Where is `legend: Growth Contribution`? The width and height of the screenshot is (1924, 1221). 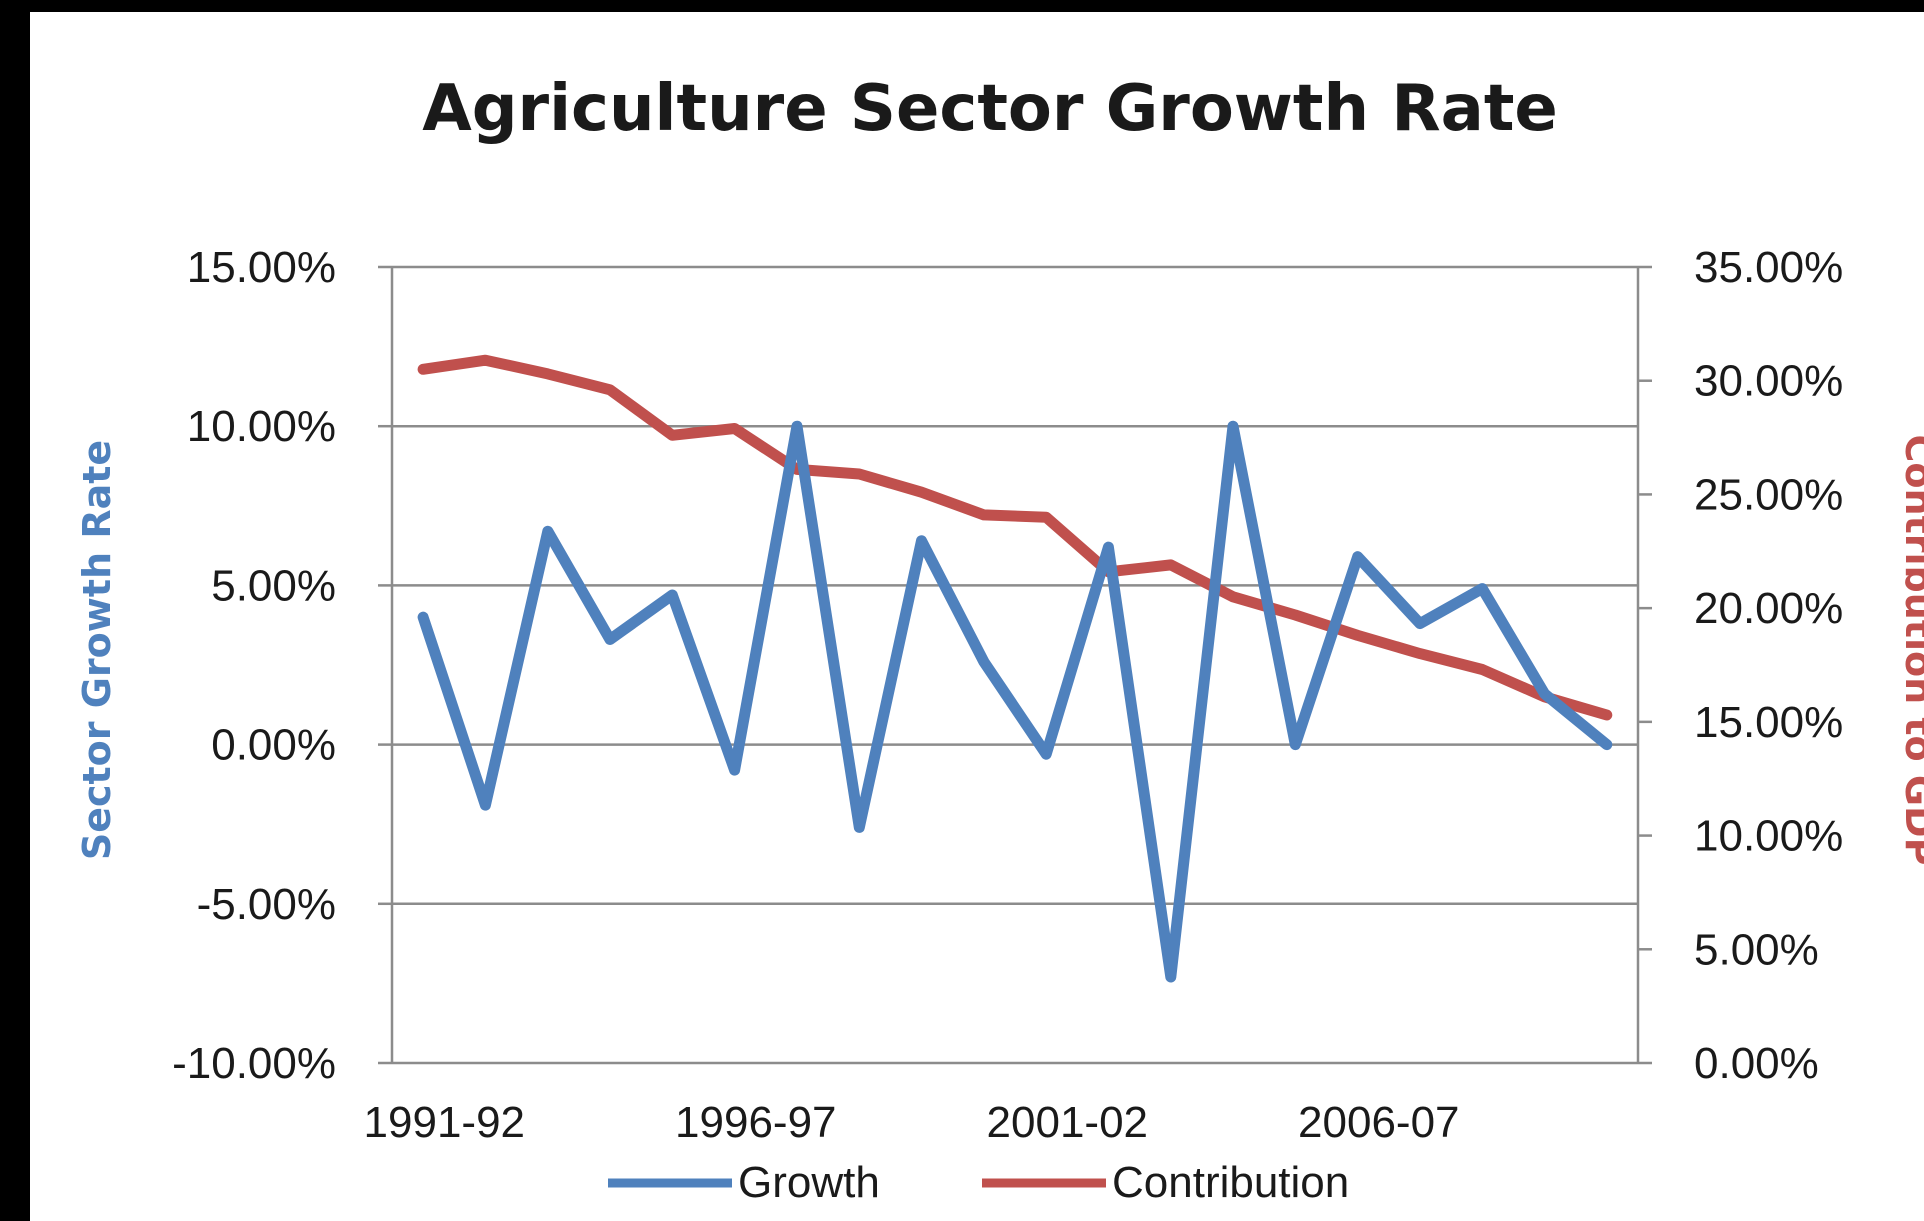
legend: Growth Contribution is located at coordinates (978, 1182).